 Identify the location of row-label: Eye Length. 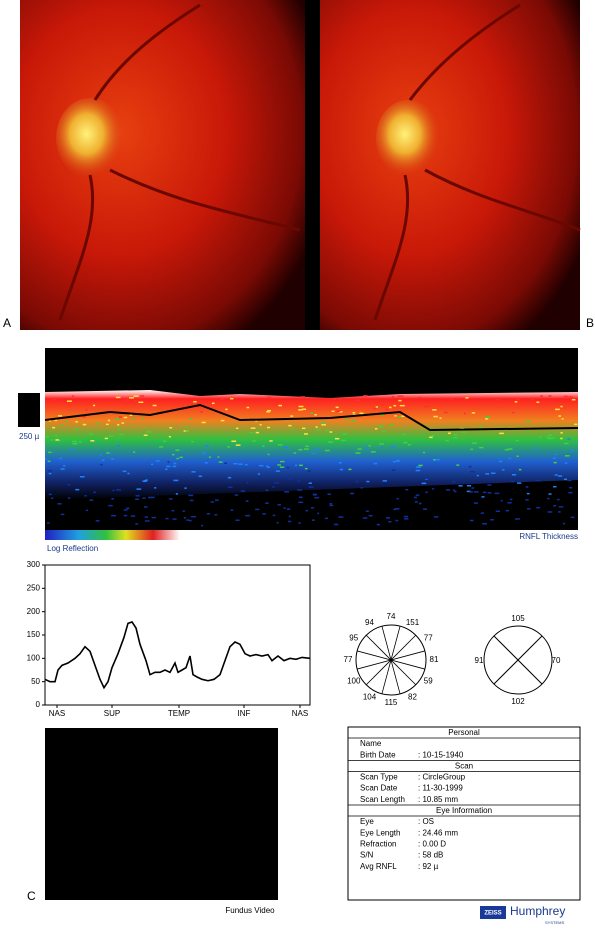
(380, 832).